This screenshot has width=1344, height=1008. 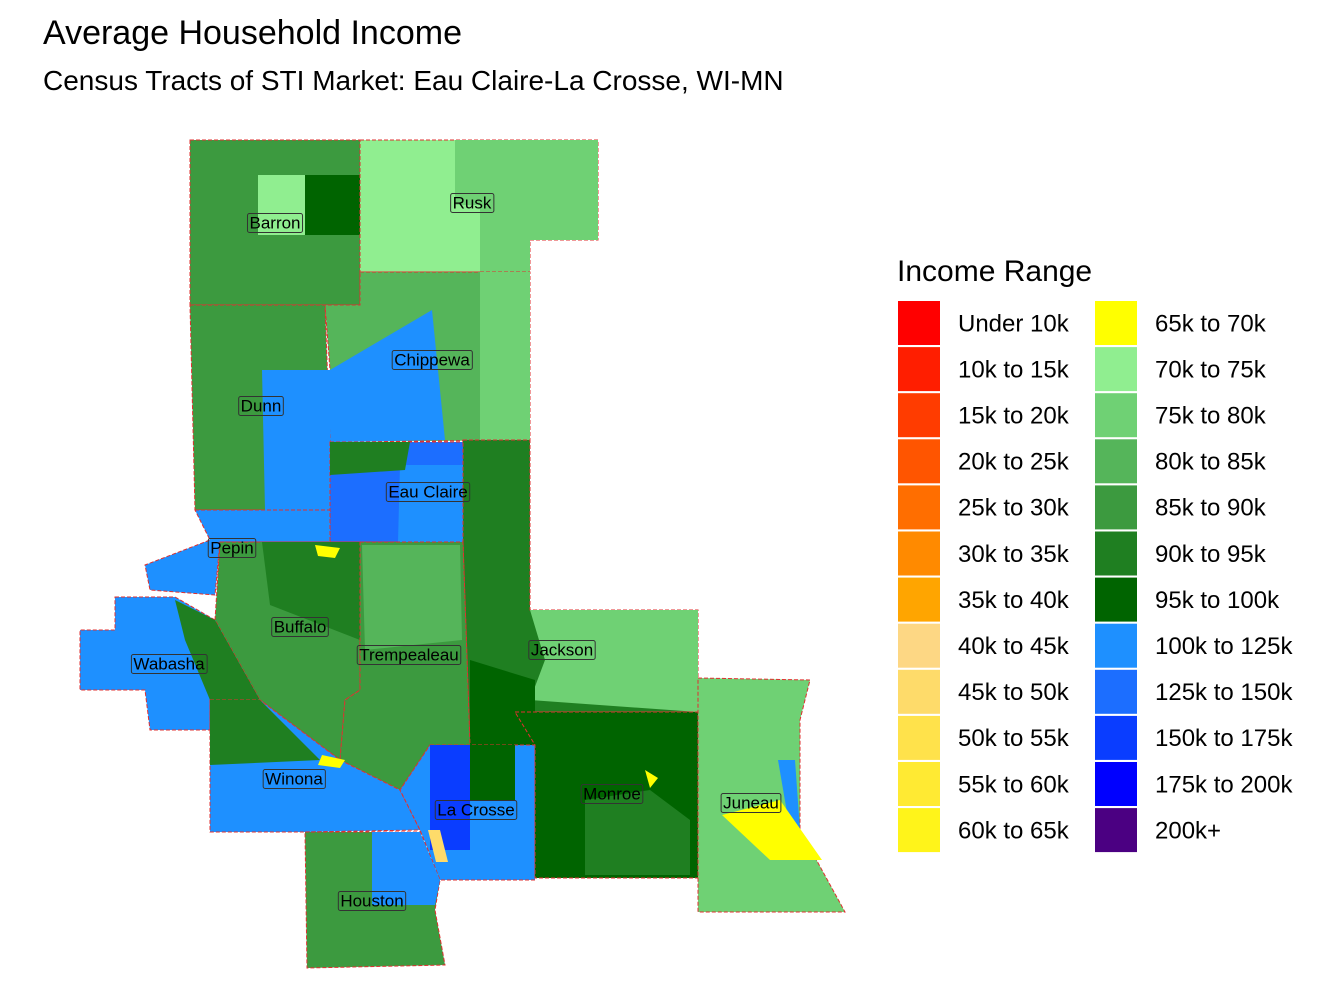 I want to click on title: Average Household Income, so click(x=252, y=33).